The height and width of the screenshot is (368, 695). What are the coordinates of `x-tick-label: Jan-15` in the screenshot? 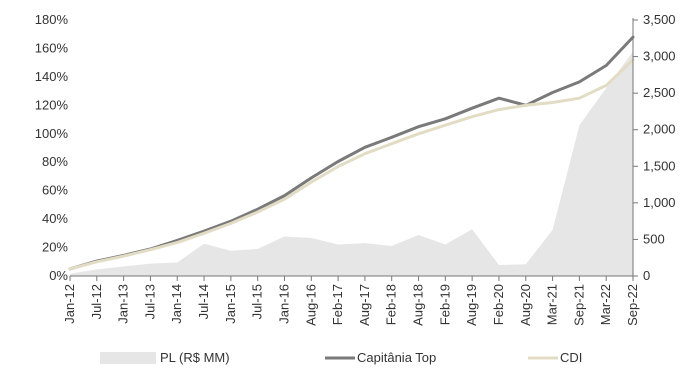 It's located at (230, 304).